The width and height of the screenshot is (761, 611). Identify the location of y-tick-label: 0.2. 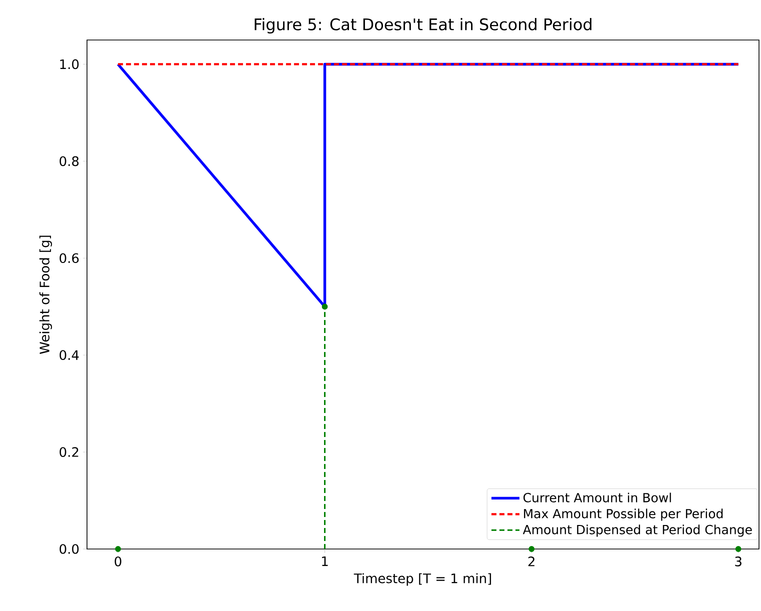
(69, 452).